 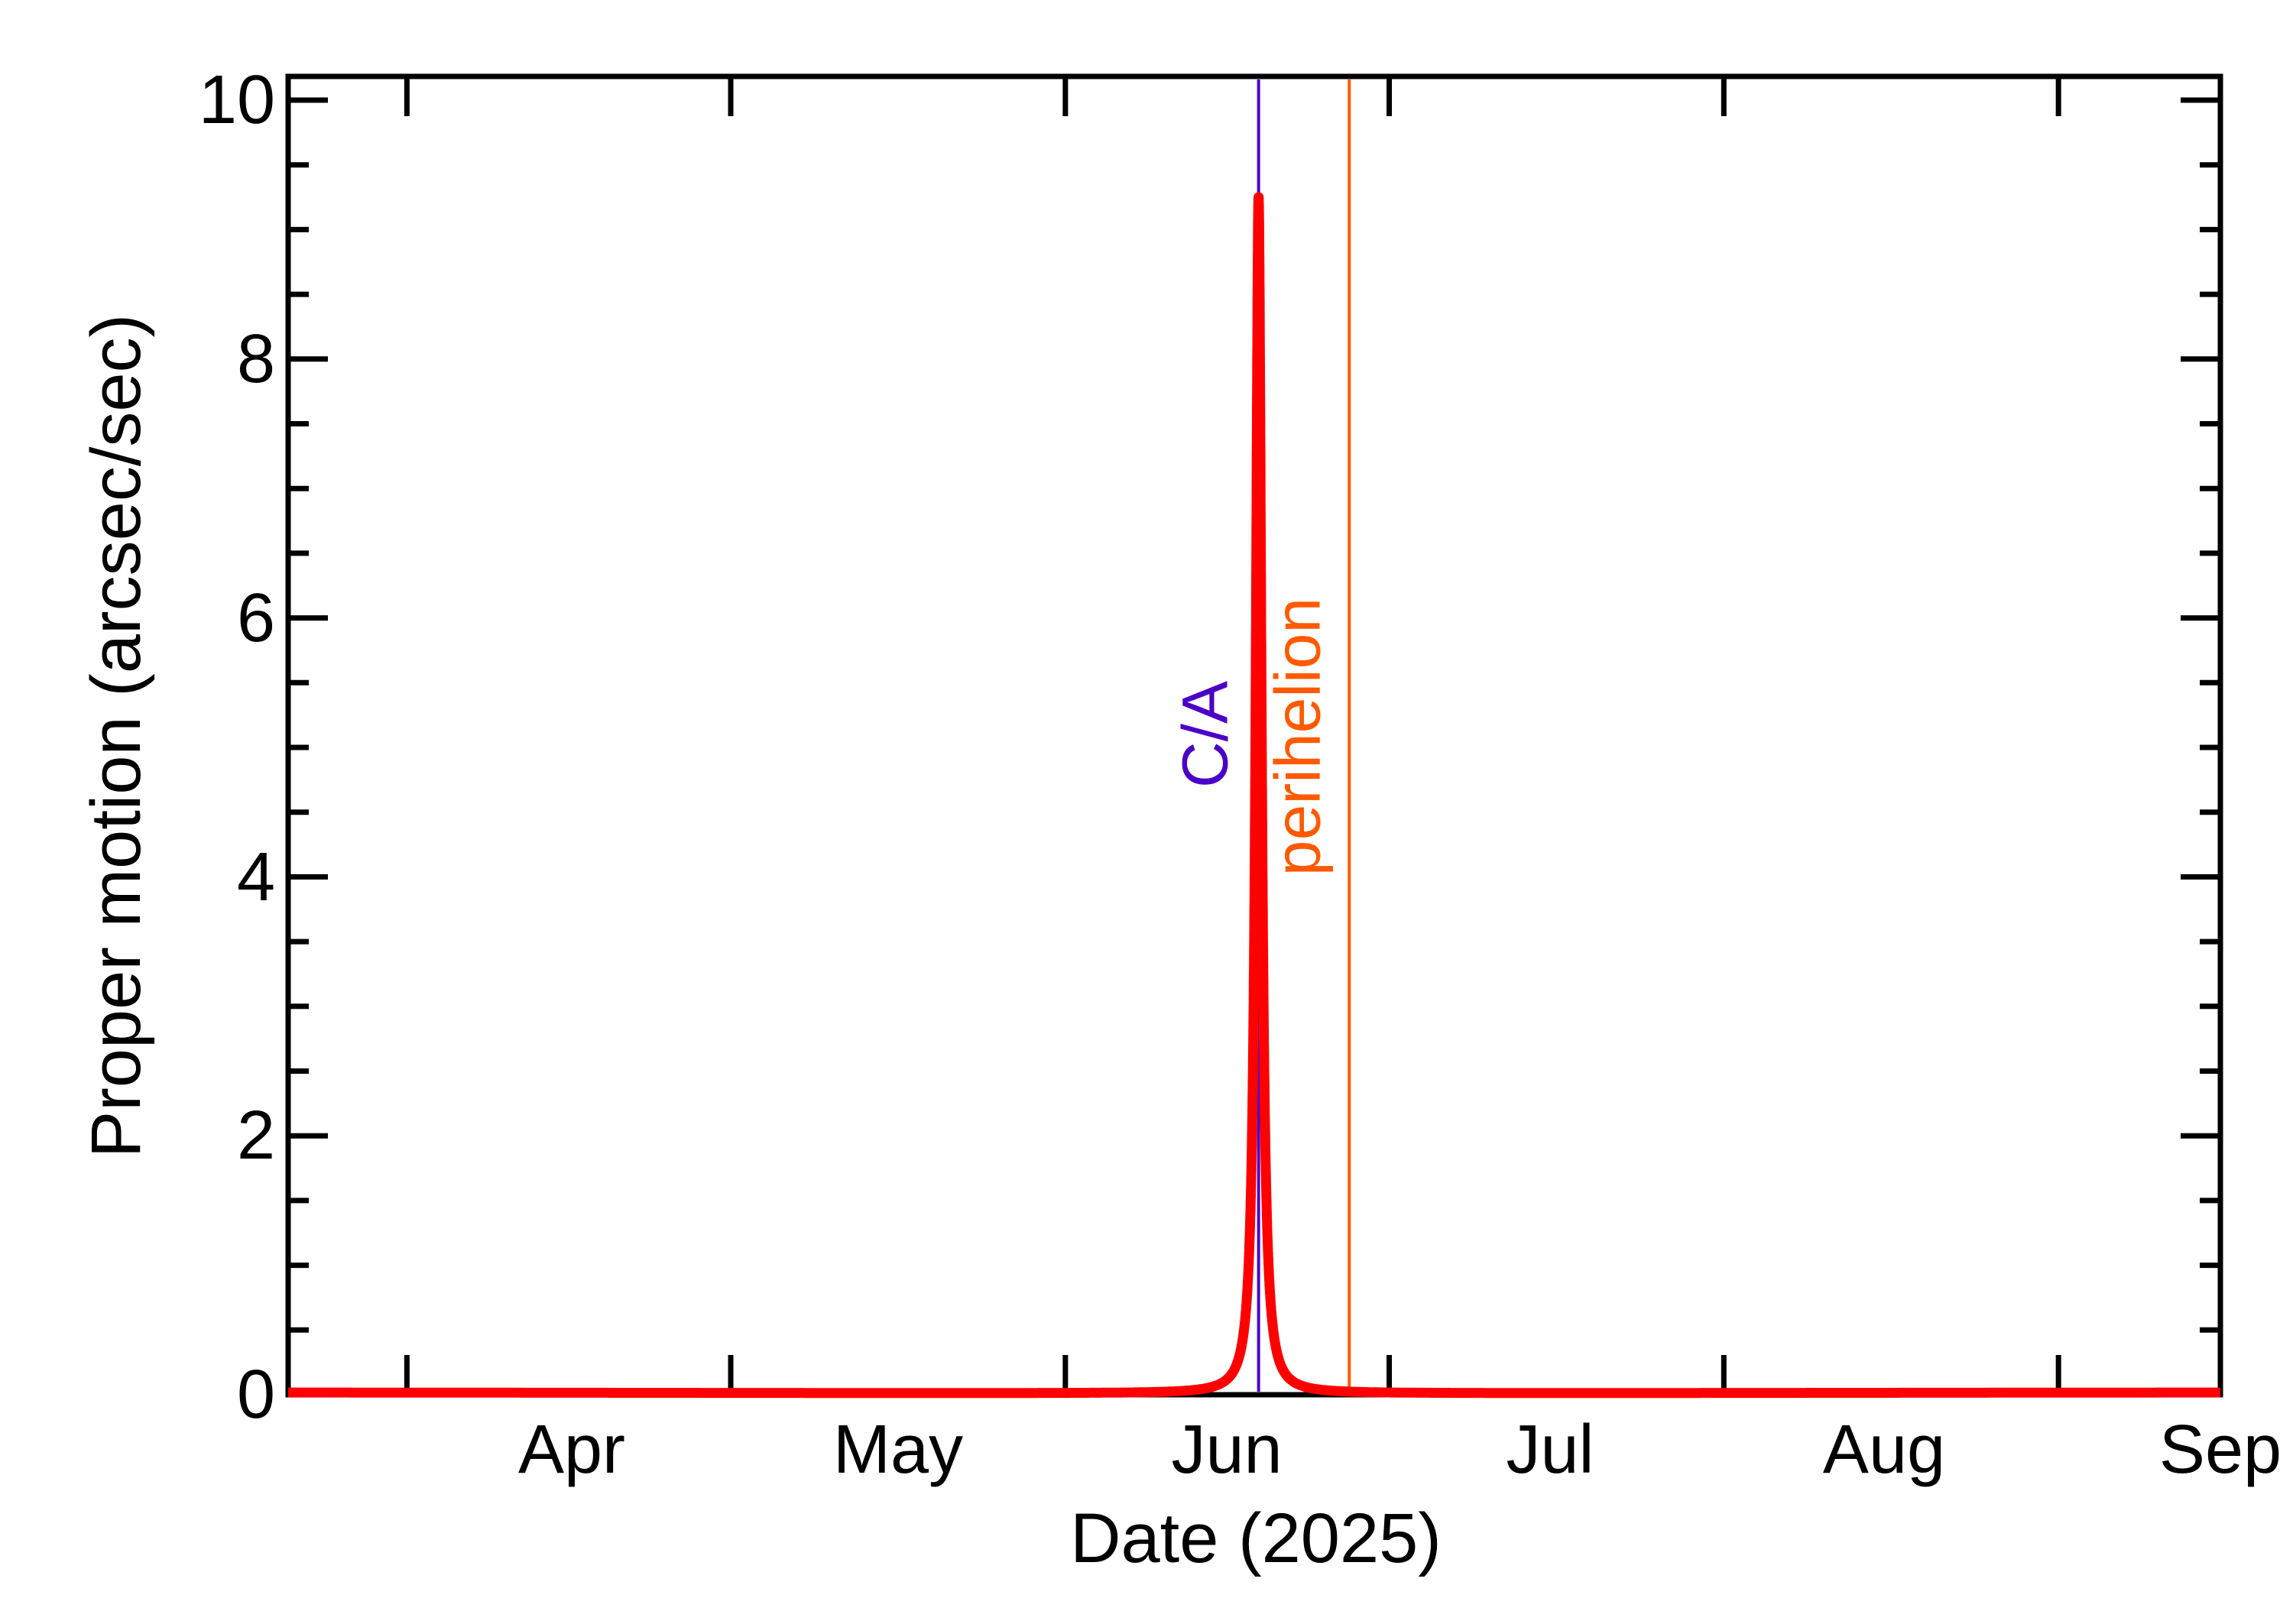 What do you see at coordinates (1205, 734) in the screenshot?
I see `closest-approach-label: C/A` at bounding box center [1205, 734].